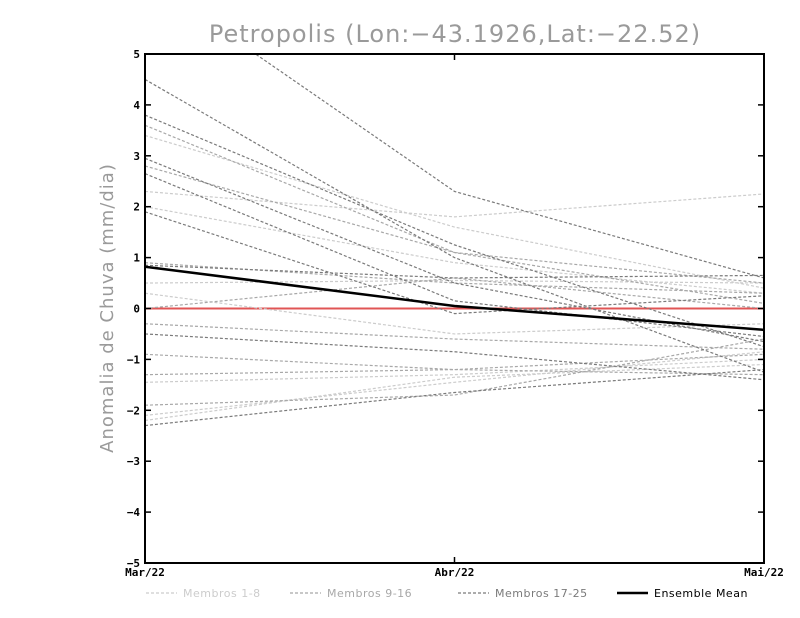 The height and width of the screenshot is (618, 800). What do you see at coordinates (133, 563) in the screenshot?
I see `y-tick-label: −5` at bounding box center [133, 563].